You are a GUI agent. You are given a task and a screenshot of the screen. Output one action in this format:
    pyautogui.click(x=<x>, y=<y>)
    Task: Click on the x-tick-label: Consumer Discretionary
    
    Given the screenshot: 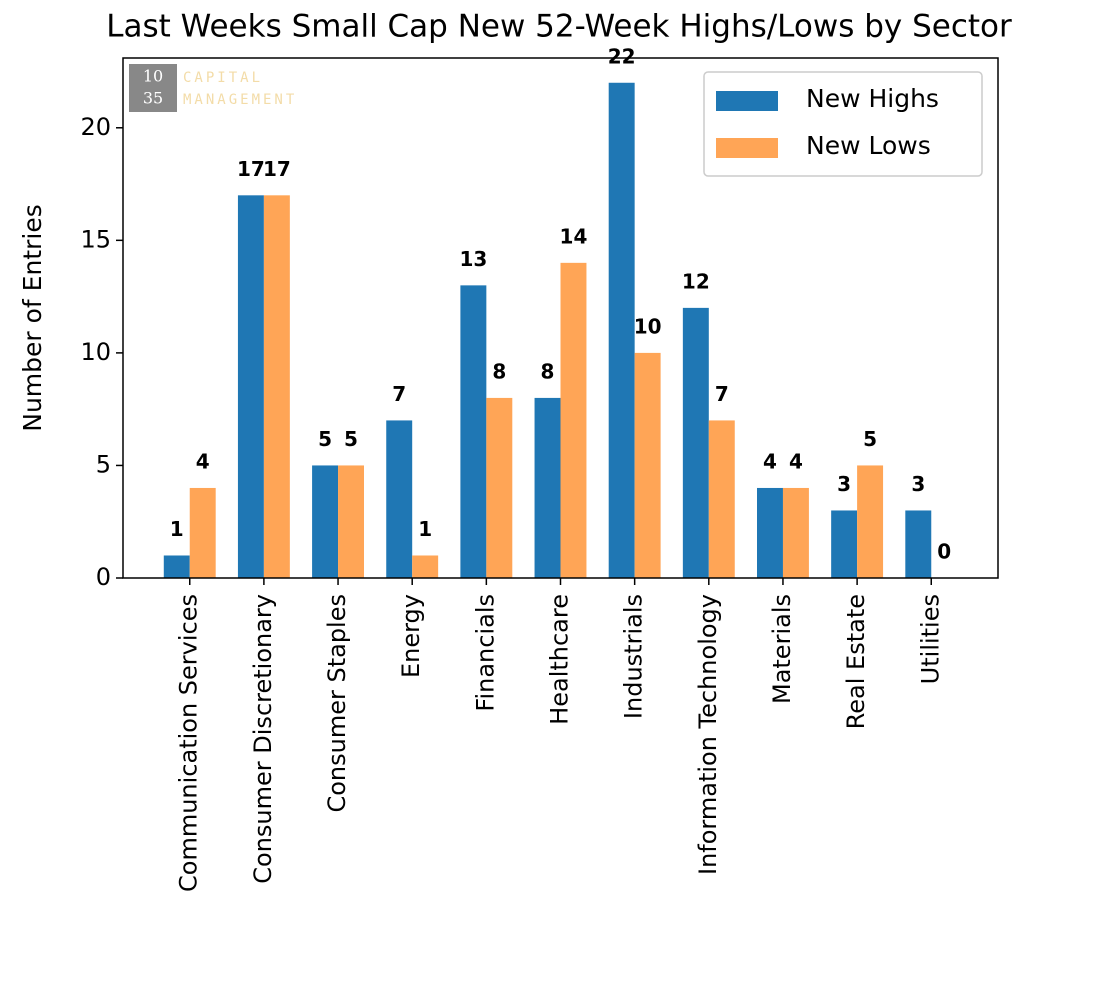 What is the action you would take?
    pyautogui.click(x=263, y=739)
    